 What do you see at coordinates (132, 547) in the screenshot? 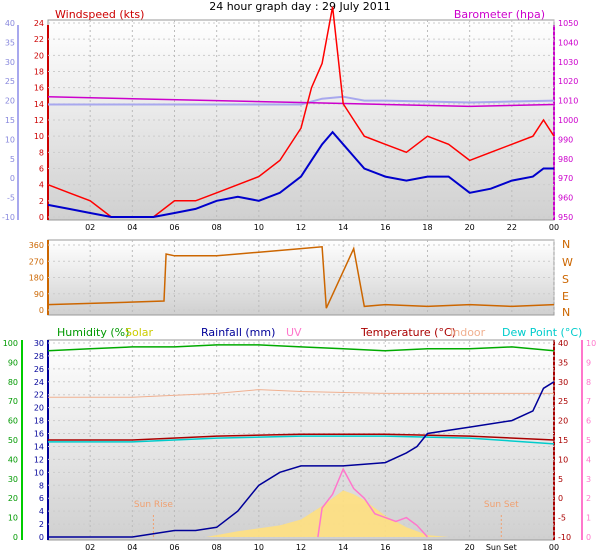
I see `humidity-x-tick-label: 04` at bounding box center [132, 547].